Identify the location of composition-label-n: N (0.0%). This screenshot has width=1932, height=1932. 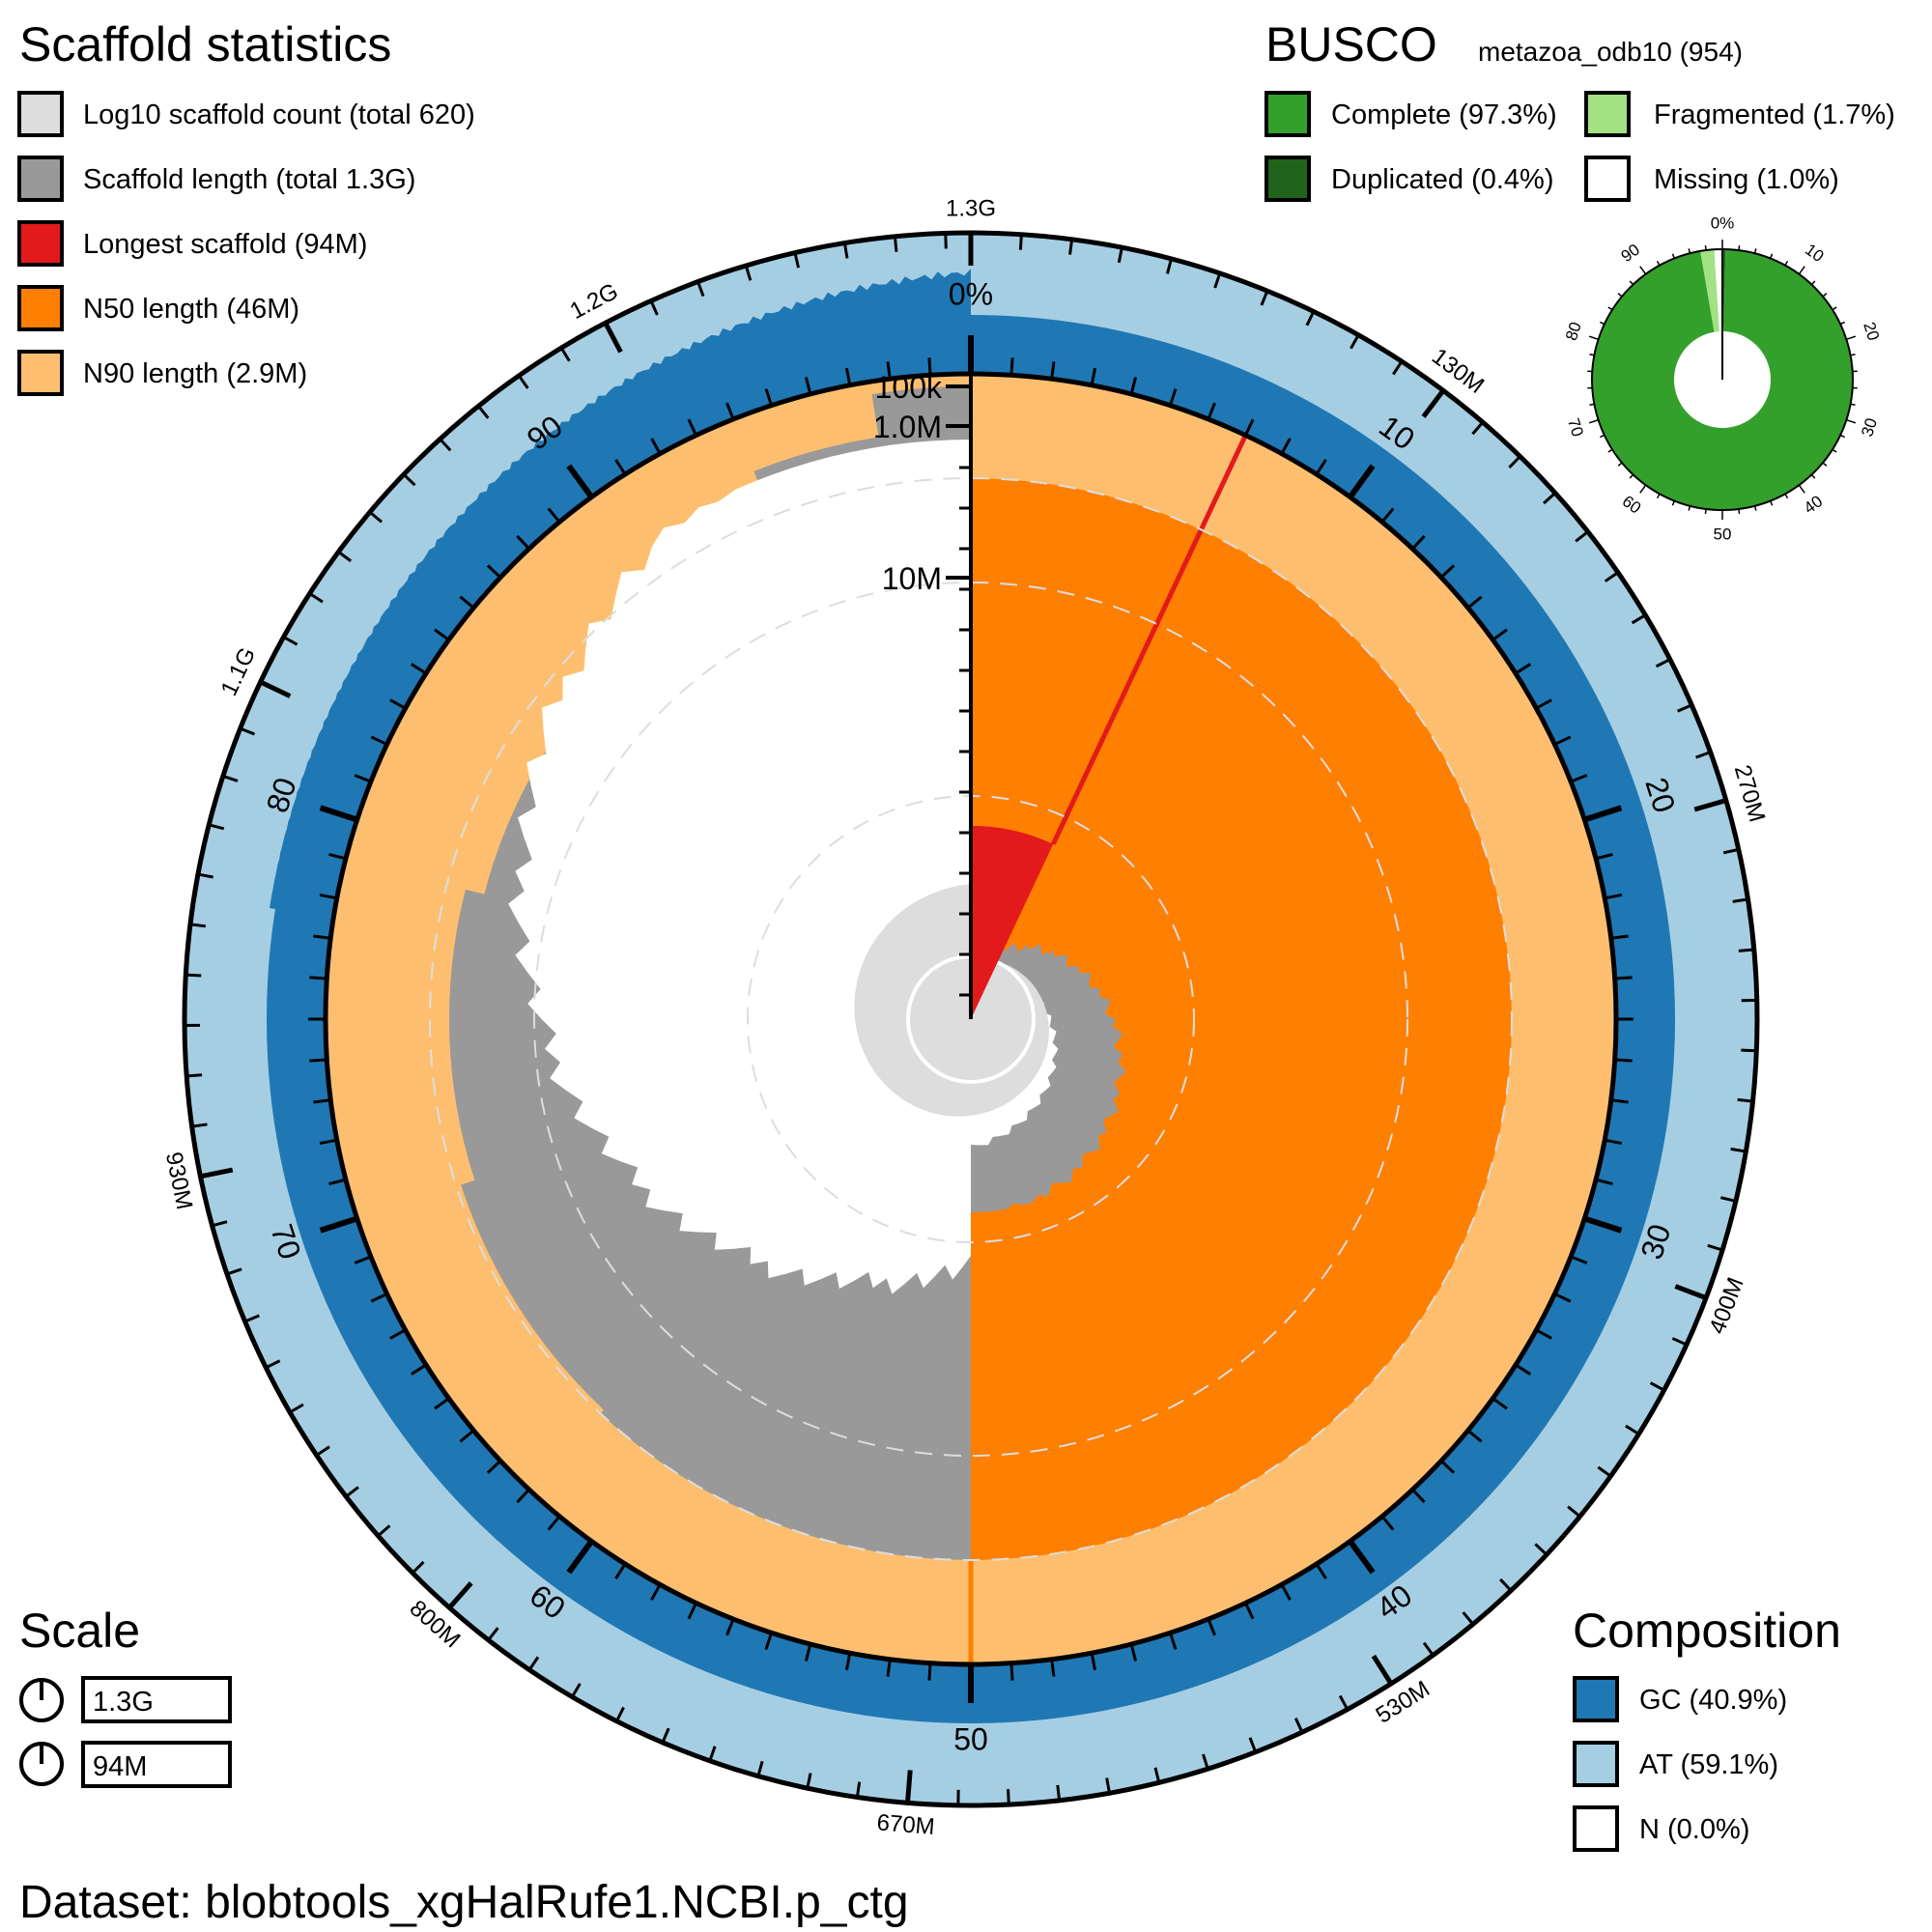
(1694, 1829).